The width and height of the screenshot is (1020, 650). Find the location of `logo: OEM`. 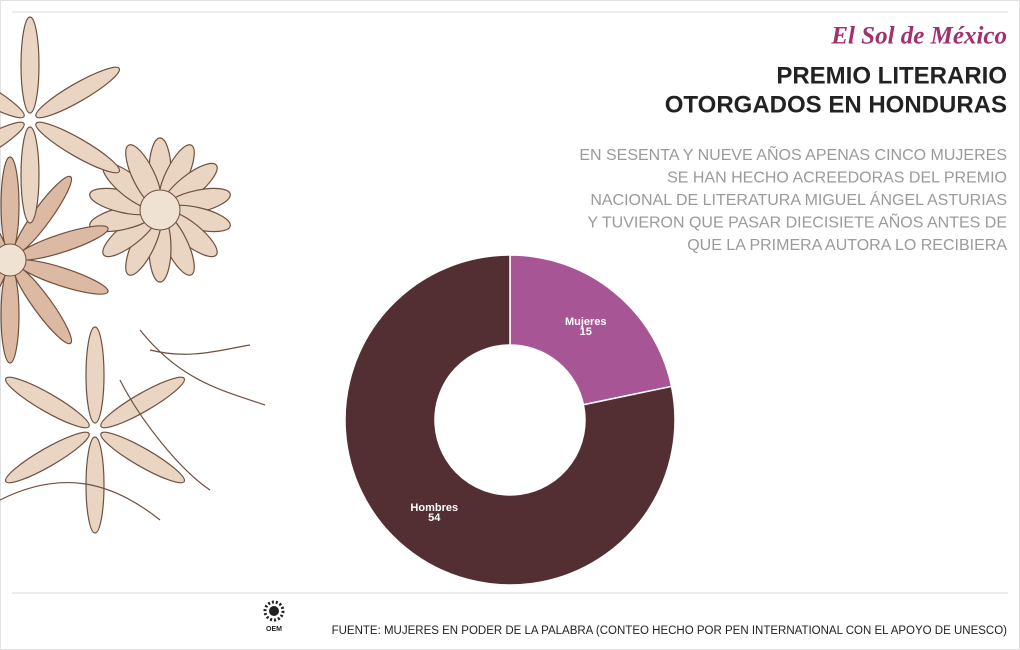

logo: OEM is located at coordinates (274, 616).